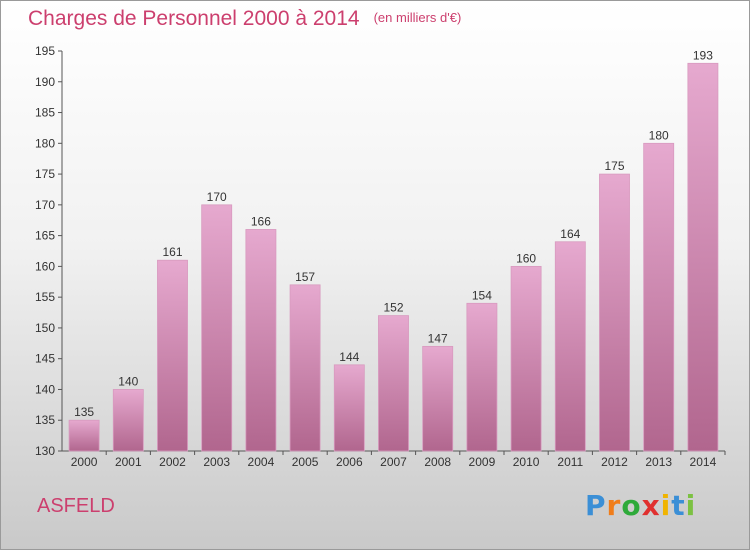 This screenshot has width=750, height=550. What do you see at coordinates (84, 462) in the screenshot?
I see `x-tick-label: 2000` at bounding box center [84, 462].